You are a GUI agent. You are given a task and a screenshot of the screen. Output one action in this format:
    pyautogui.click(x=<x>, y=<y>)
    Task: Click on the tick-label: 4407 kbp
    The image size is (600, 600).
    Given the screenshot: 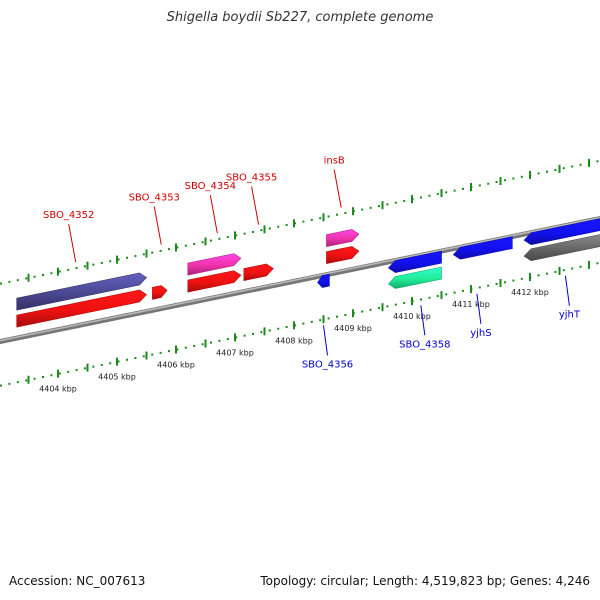 What is the action you would take?
    pyautogui.click(x=235, y=352)
    